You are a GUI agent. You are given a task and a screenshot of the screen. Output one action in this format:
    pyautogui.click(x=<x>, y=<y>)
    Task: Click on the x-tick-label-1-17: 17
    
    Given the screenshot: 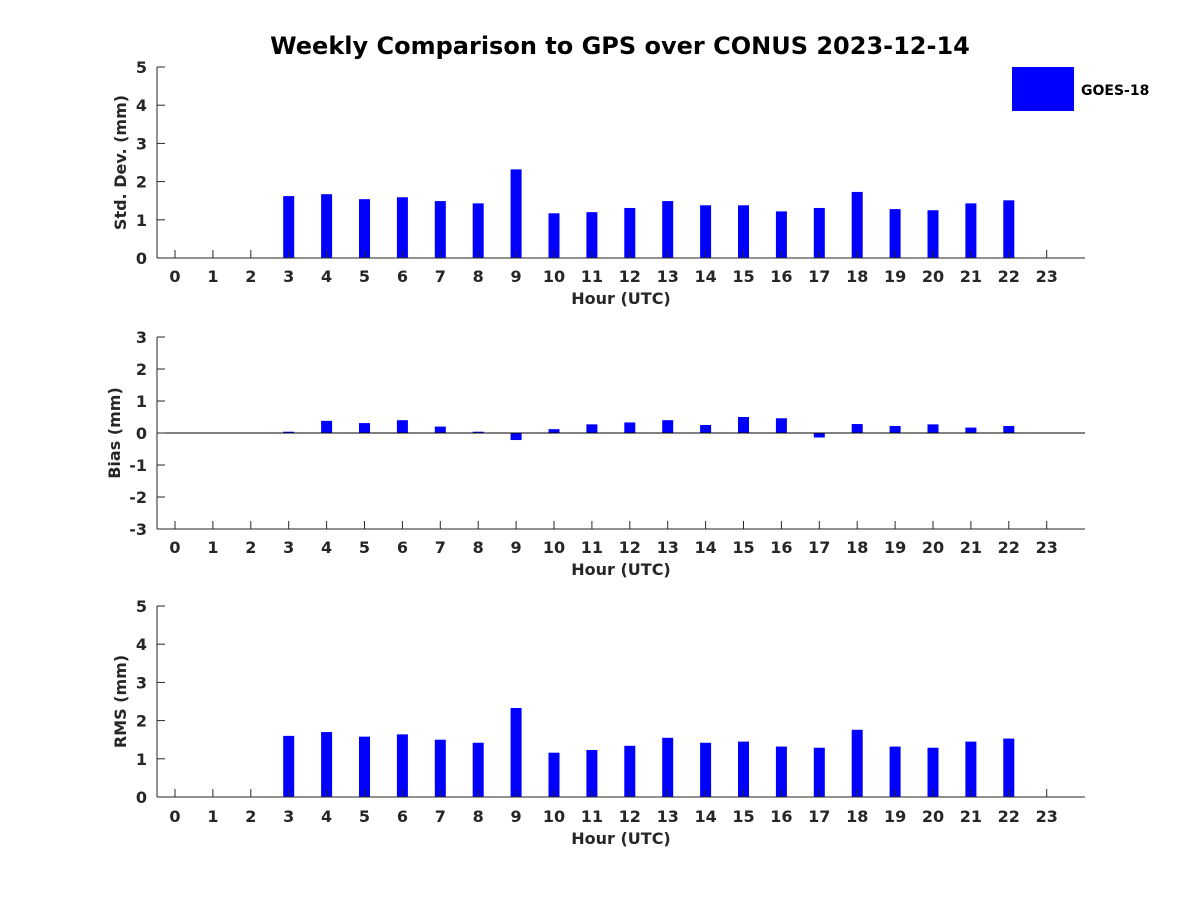 What is the action you would take?
    pyautogui.click(x=819, y=276)
    